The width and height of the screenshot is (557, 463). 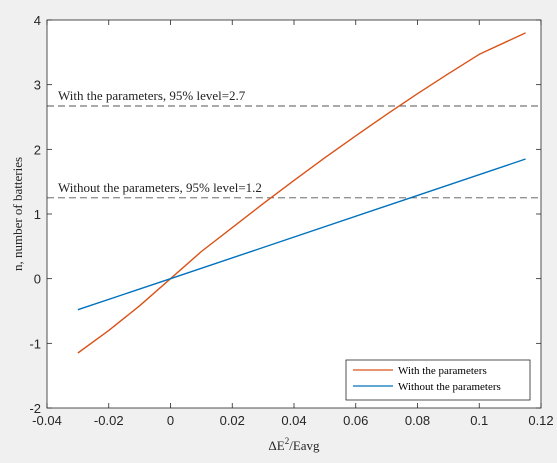 What do you see at coordinates (37, 20) in the screenshot?
I see `y-tick-label: 4` at bounding box center [37, 20].